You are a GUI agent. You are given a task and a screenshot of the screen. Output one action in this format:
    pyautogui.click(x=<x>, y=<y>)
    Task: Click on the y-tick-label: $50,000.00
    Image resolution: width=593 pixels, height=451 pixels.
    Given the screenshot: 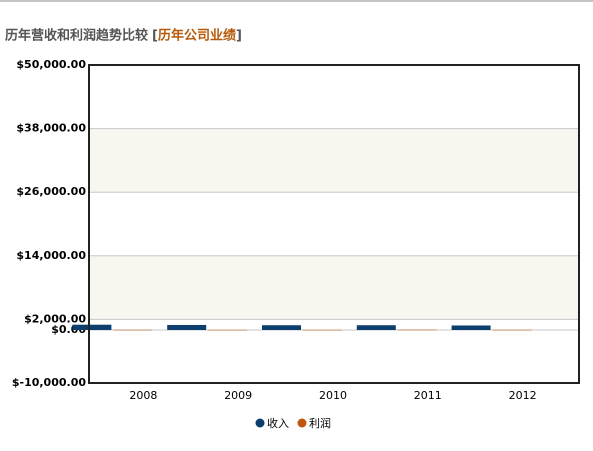 What is the action you would take?
    pyautogui.click(x=51, y=64)
    